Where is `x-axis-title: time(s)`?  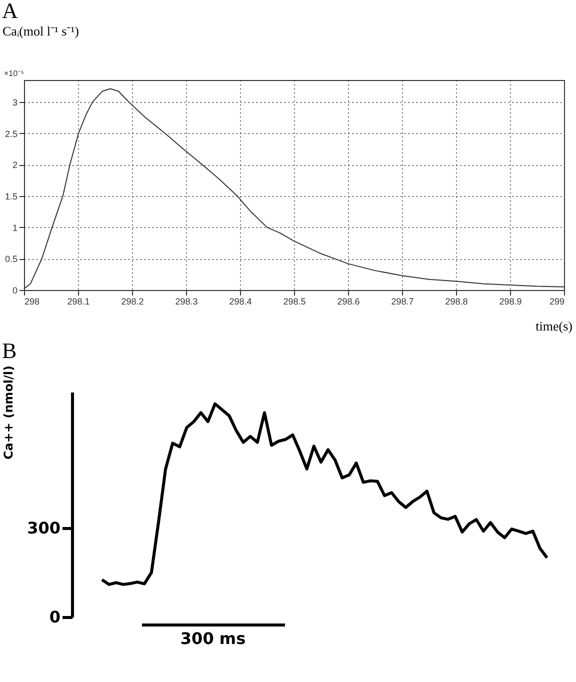 x-axis-title: time(s) is located at coordinates (554, 326).